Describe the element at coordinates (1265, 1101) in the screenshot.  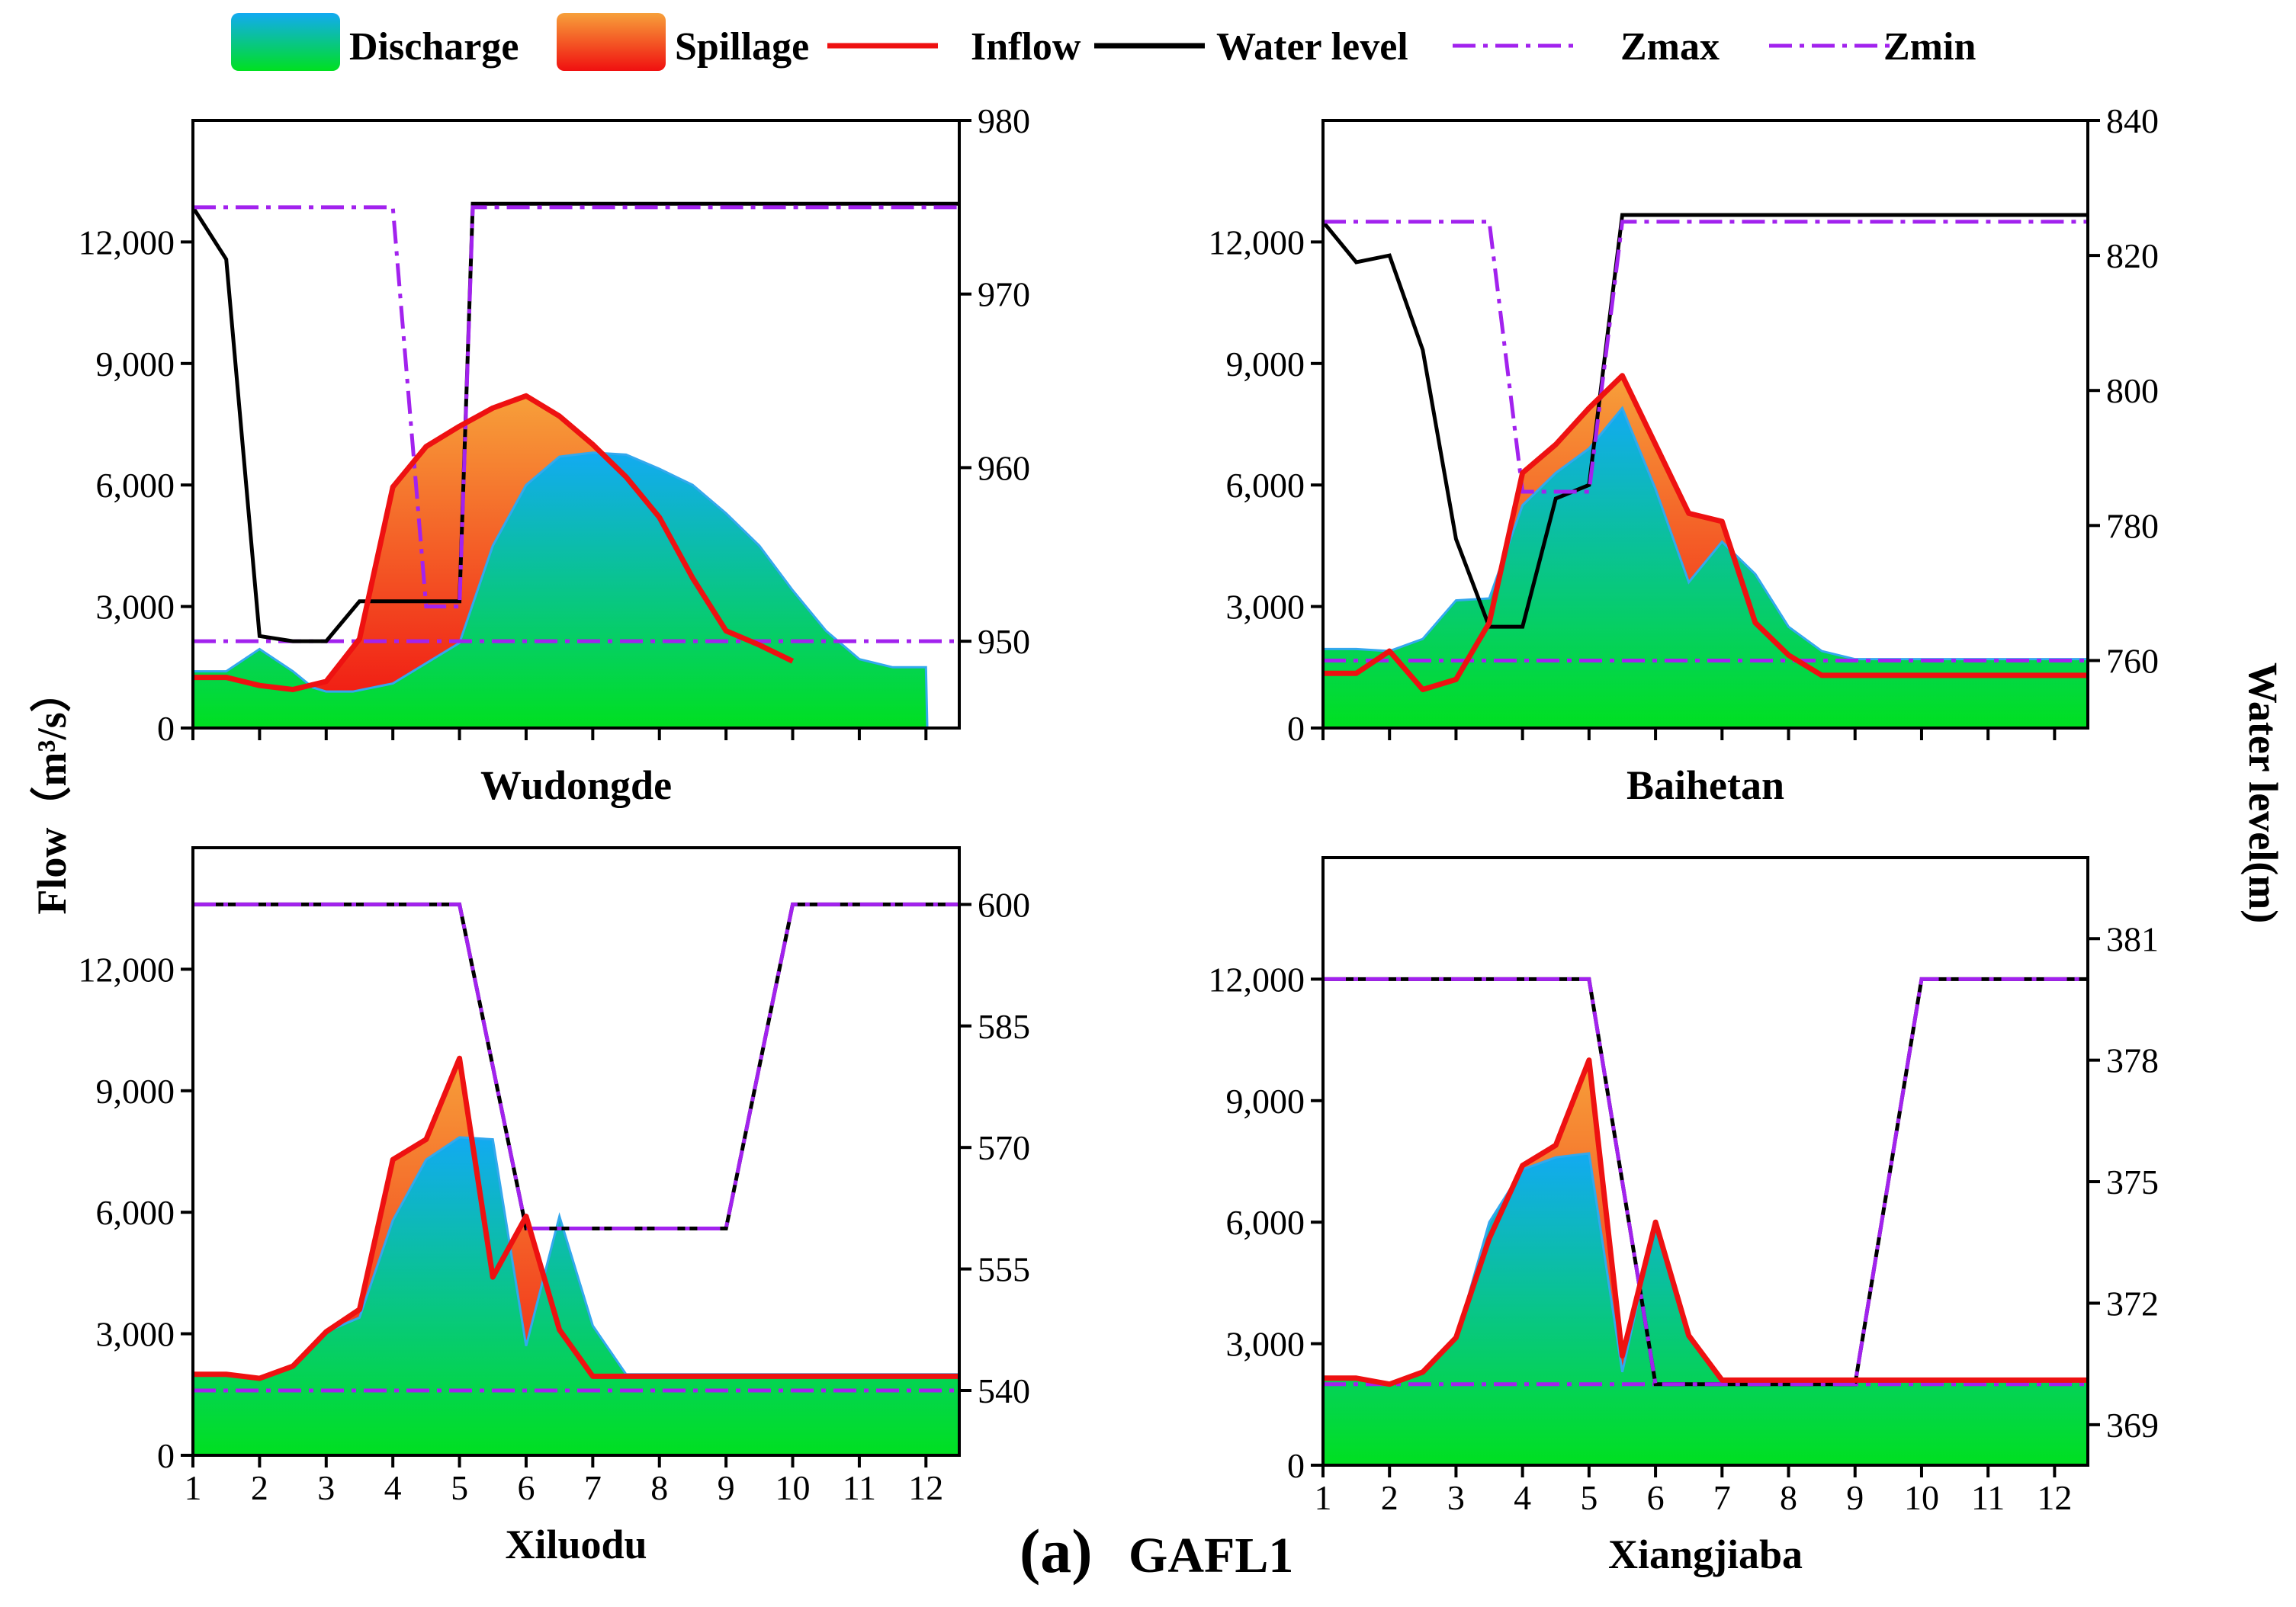
I see `xiangjiaba-y-tick-label: 9,000` at that location.